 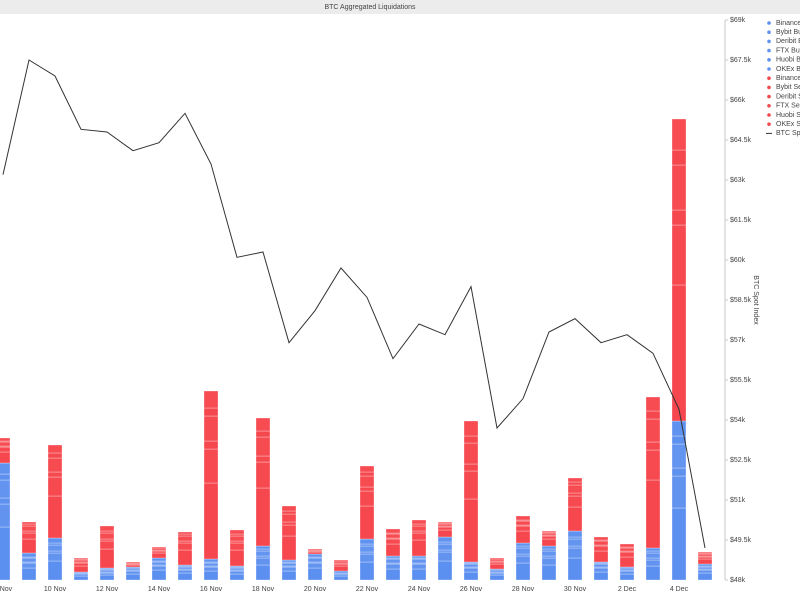 I want to click on legend-label: Huobi Buy, so click(x=788, y=60).